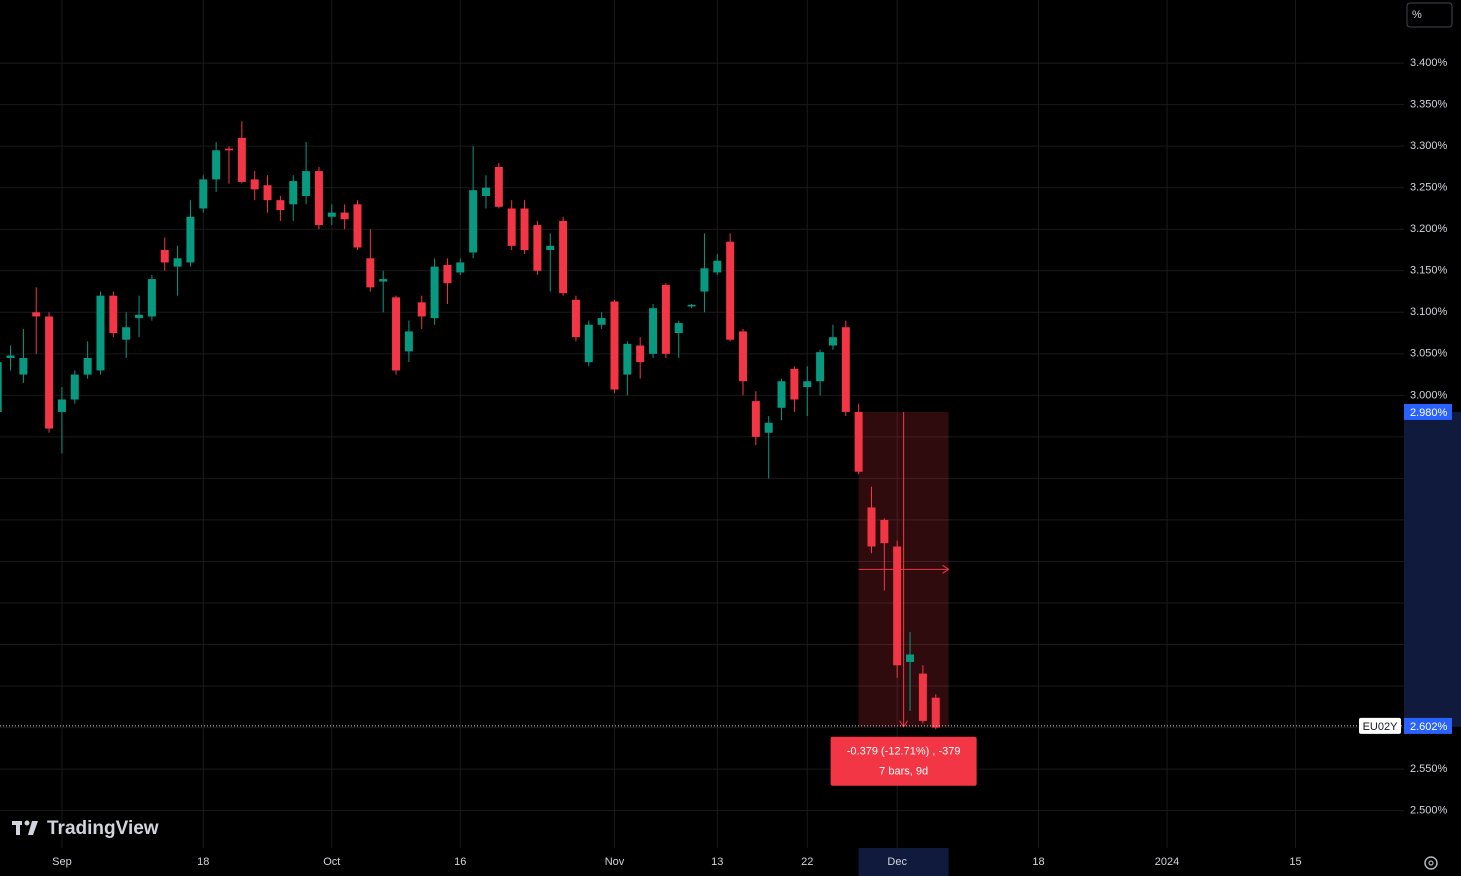  Describe the element at coordinates (1295, 862) in the screenshot. I see `x-tick-label: 15` at that location.